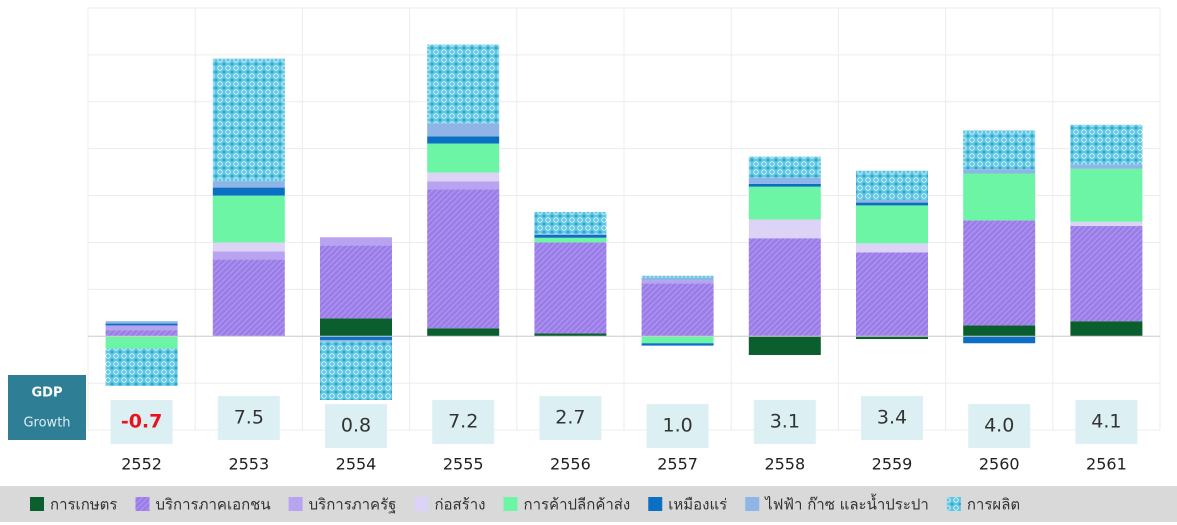 This screenshot has height=525, width=1177. I want to click on gdp-label: 3.1, so click(785, 422).